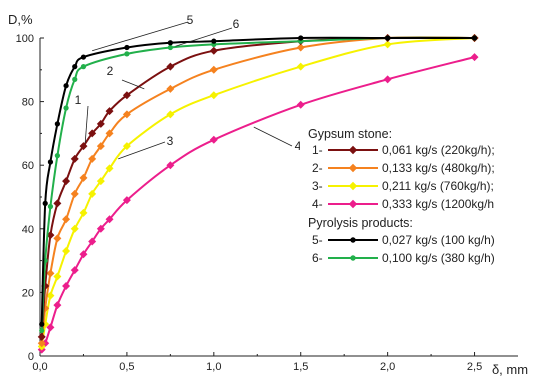  Describe the element at coordinates (438, 204) in the screenshot. I see `legend-label: 0,333 kg/s (1200kg/h` at that location.